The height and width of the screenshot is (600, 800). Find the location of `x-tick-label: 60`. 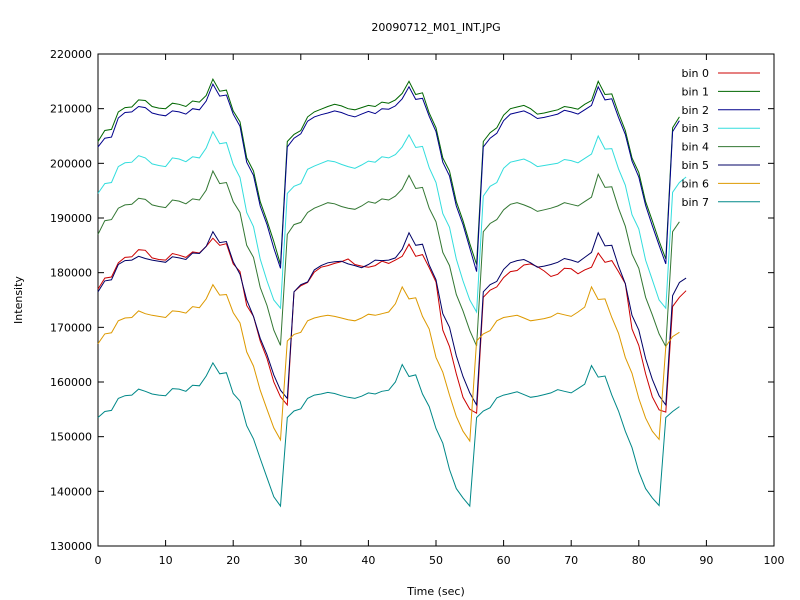

x-tick-label: 60 is located at coordinates (504, 560).